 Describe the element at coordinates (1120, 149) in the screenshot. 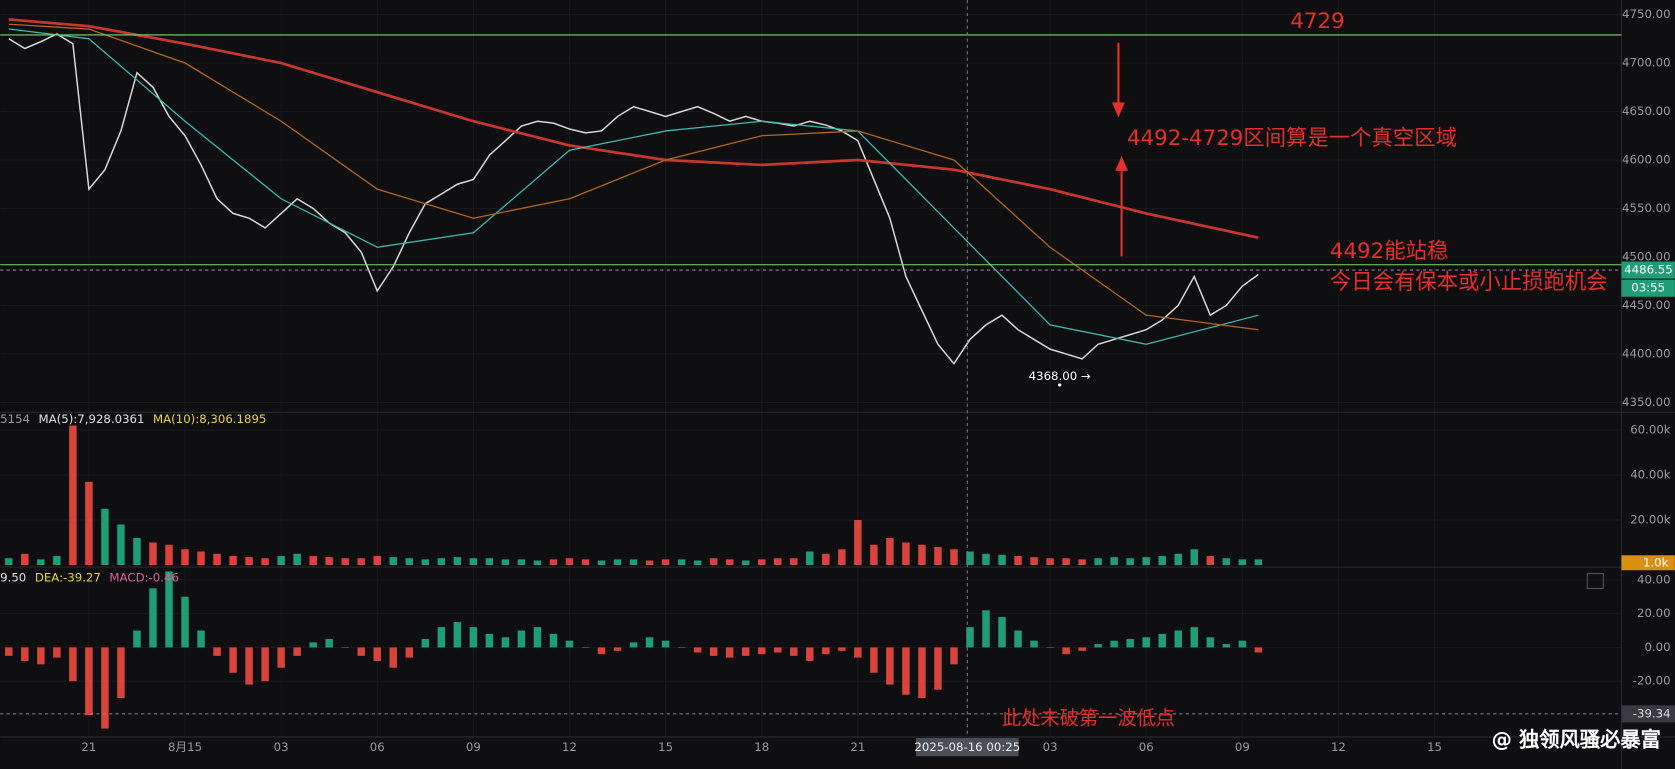

I see `arrows` at that location.